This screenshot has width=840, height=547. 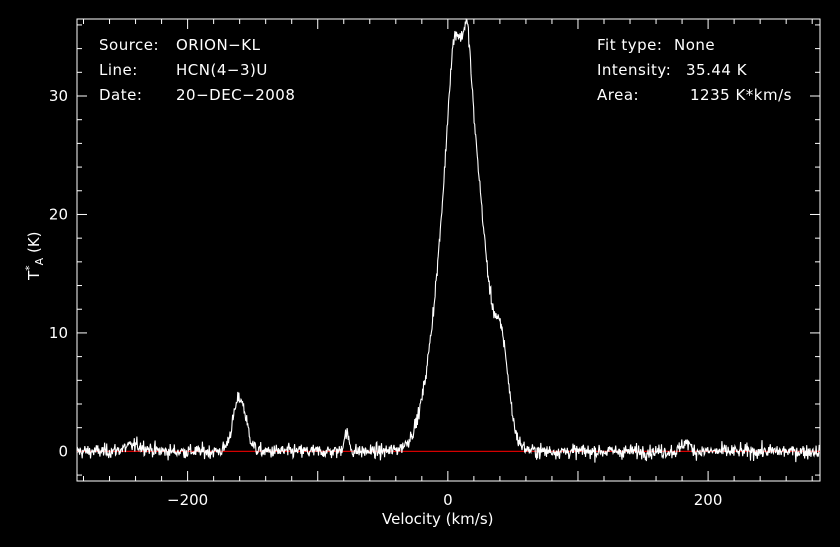 I want to click on y-axis-label: T*A (K), so click(x=34, y=255).